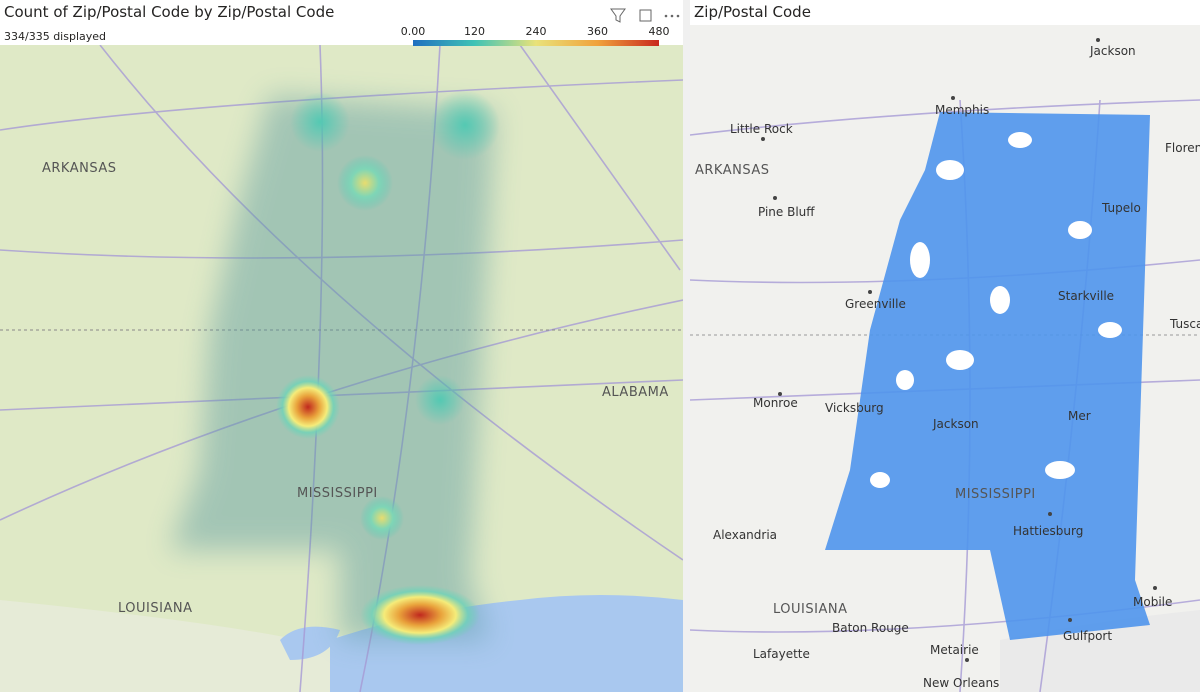 Image resolution: width=1200 pixels, height=692 pixels. What do you see at coordinates (1087, 636) in the screenshot?
I see `map-label: Gulfport` at bounding box center [1087, 636].